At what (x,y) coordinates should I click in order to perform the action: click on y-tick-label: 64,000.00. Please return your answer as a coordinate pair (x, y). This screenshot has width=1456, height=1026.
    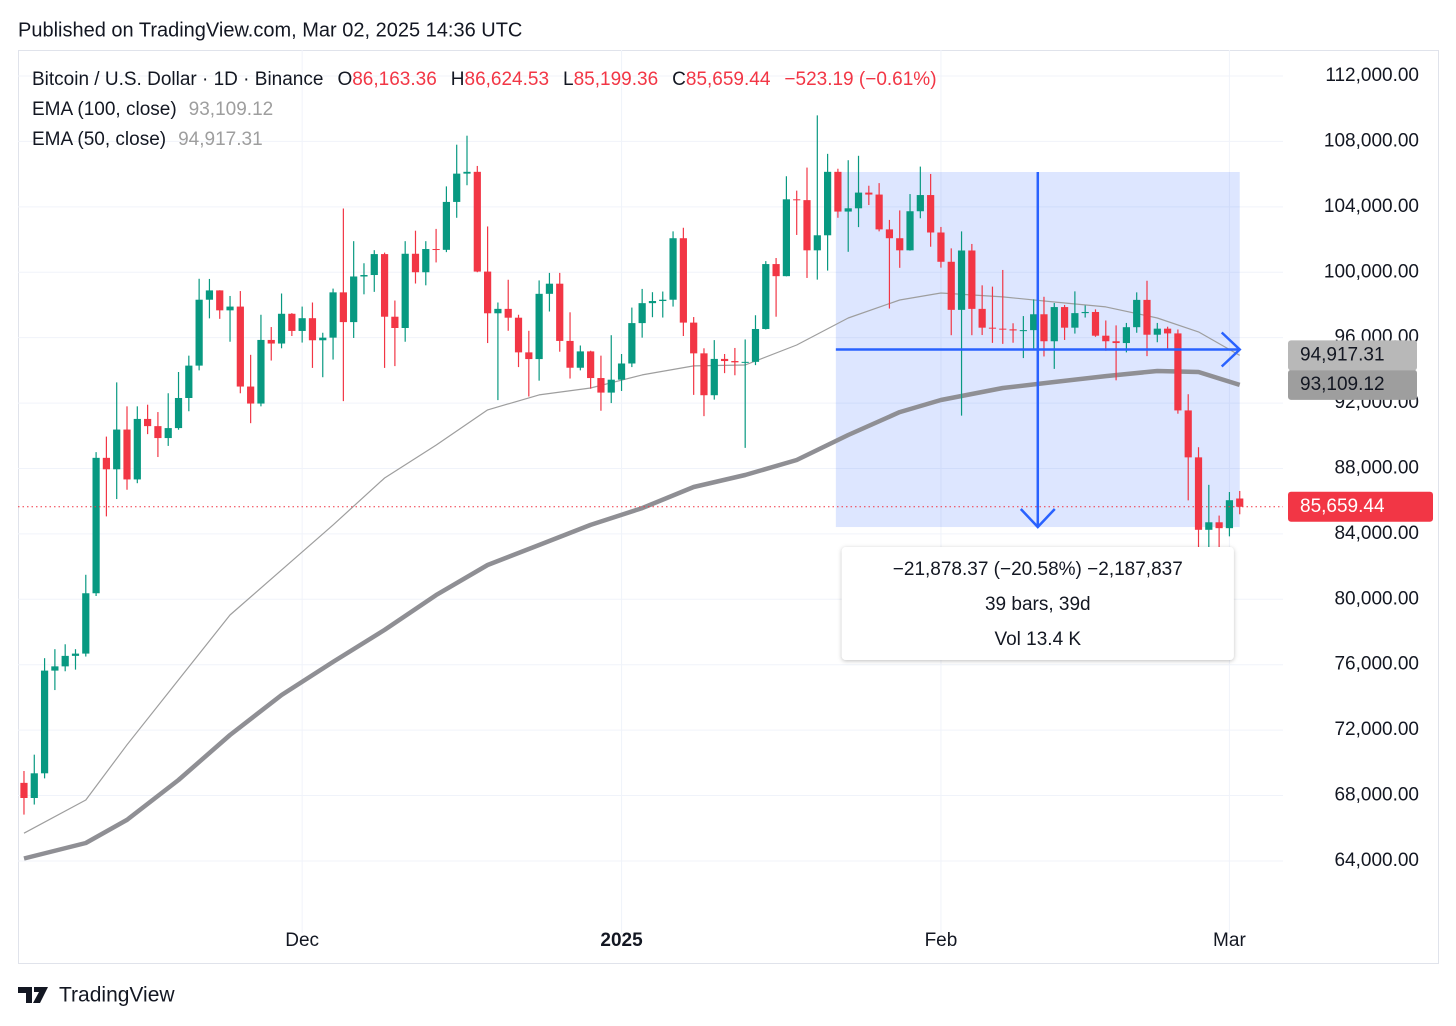
    Looking at the image, I should click on (1376, 860).